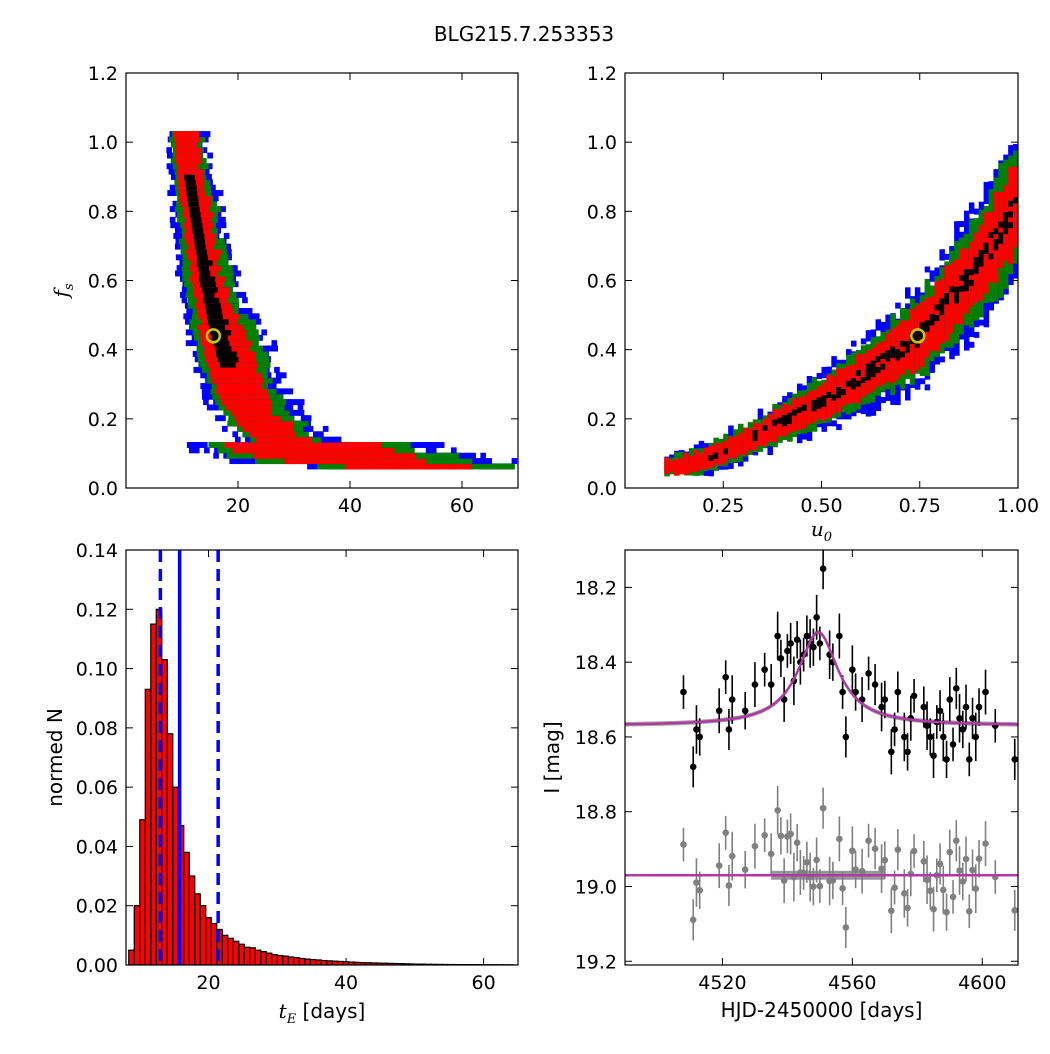 Image resolution: width=1050 pixels, height=1054 pixels. Describe the element at coordinates (297, 961) in the screenshot. I see `histogram-bar` at that location.